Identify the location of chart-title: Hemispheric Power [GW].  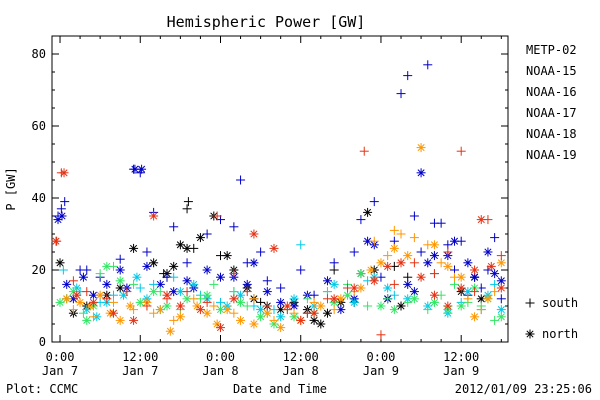
(266, 22).